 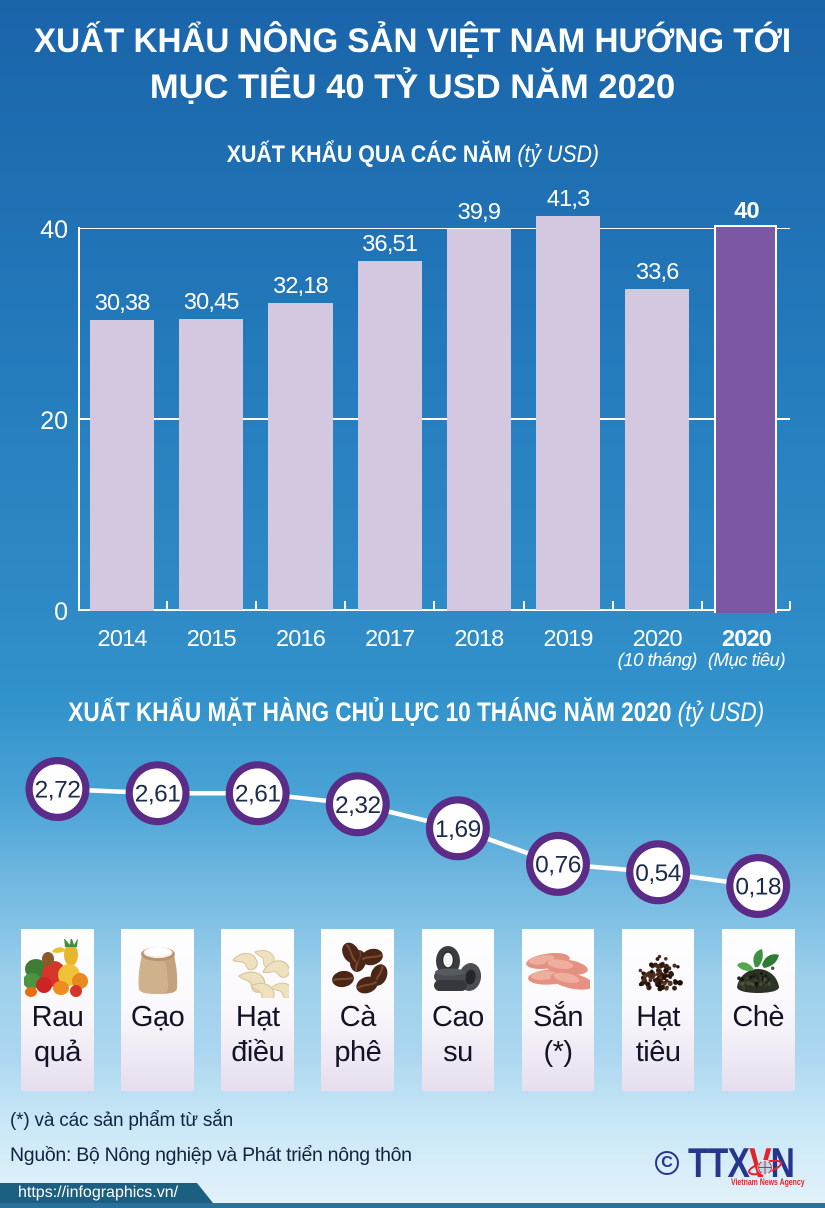 What do you see at coordinates (458, 829) in the screenshot?
I see `svg-text: 1,69` at bounding box center [458, 829].